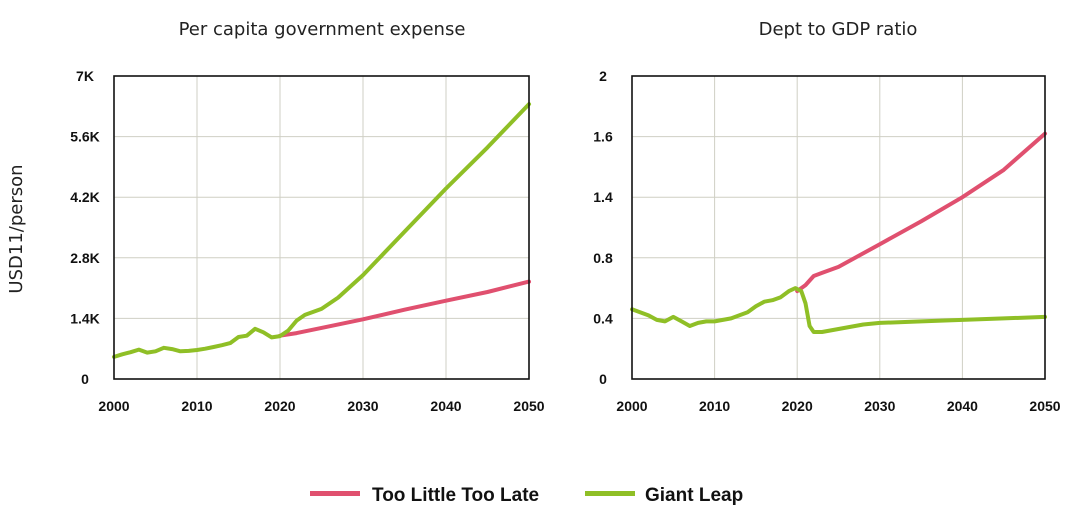 Image resolution: width=1068 pixels, height=513 pixels. I want to click on chart-title: Per capita government expense, so click(322, 29).